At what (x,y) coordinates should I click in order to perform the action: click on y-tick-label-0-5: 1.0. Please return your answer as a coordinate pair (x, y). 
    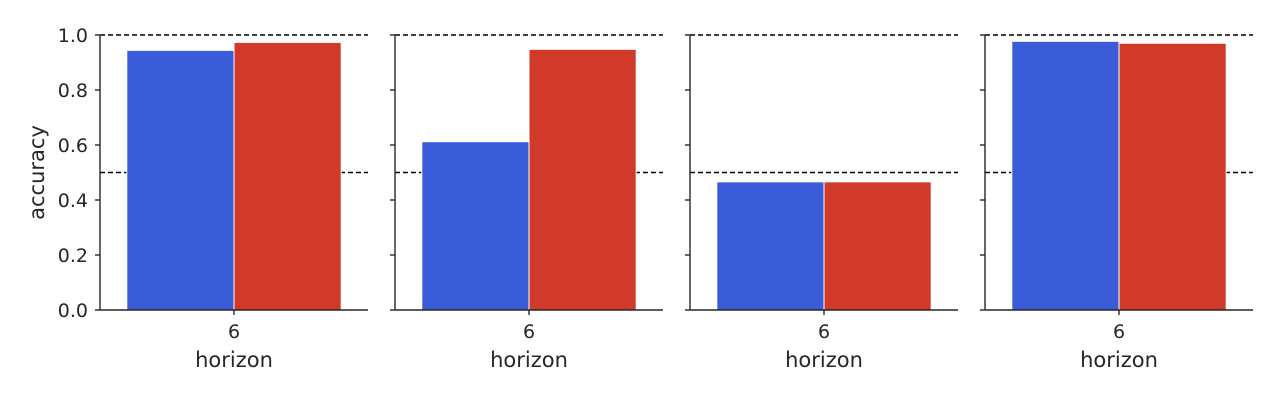
    Looking at the image, I should click on (73, 36).